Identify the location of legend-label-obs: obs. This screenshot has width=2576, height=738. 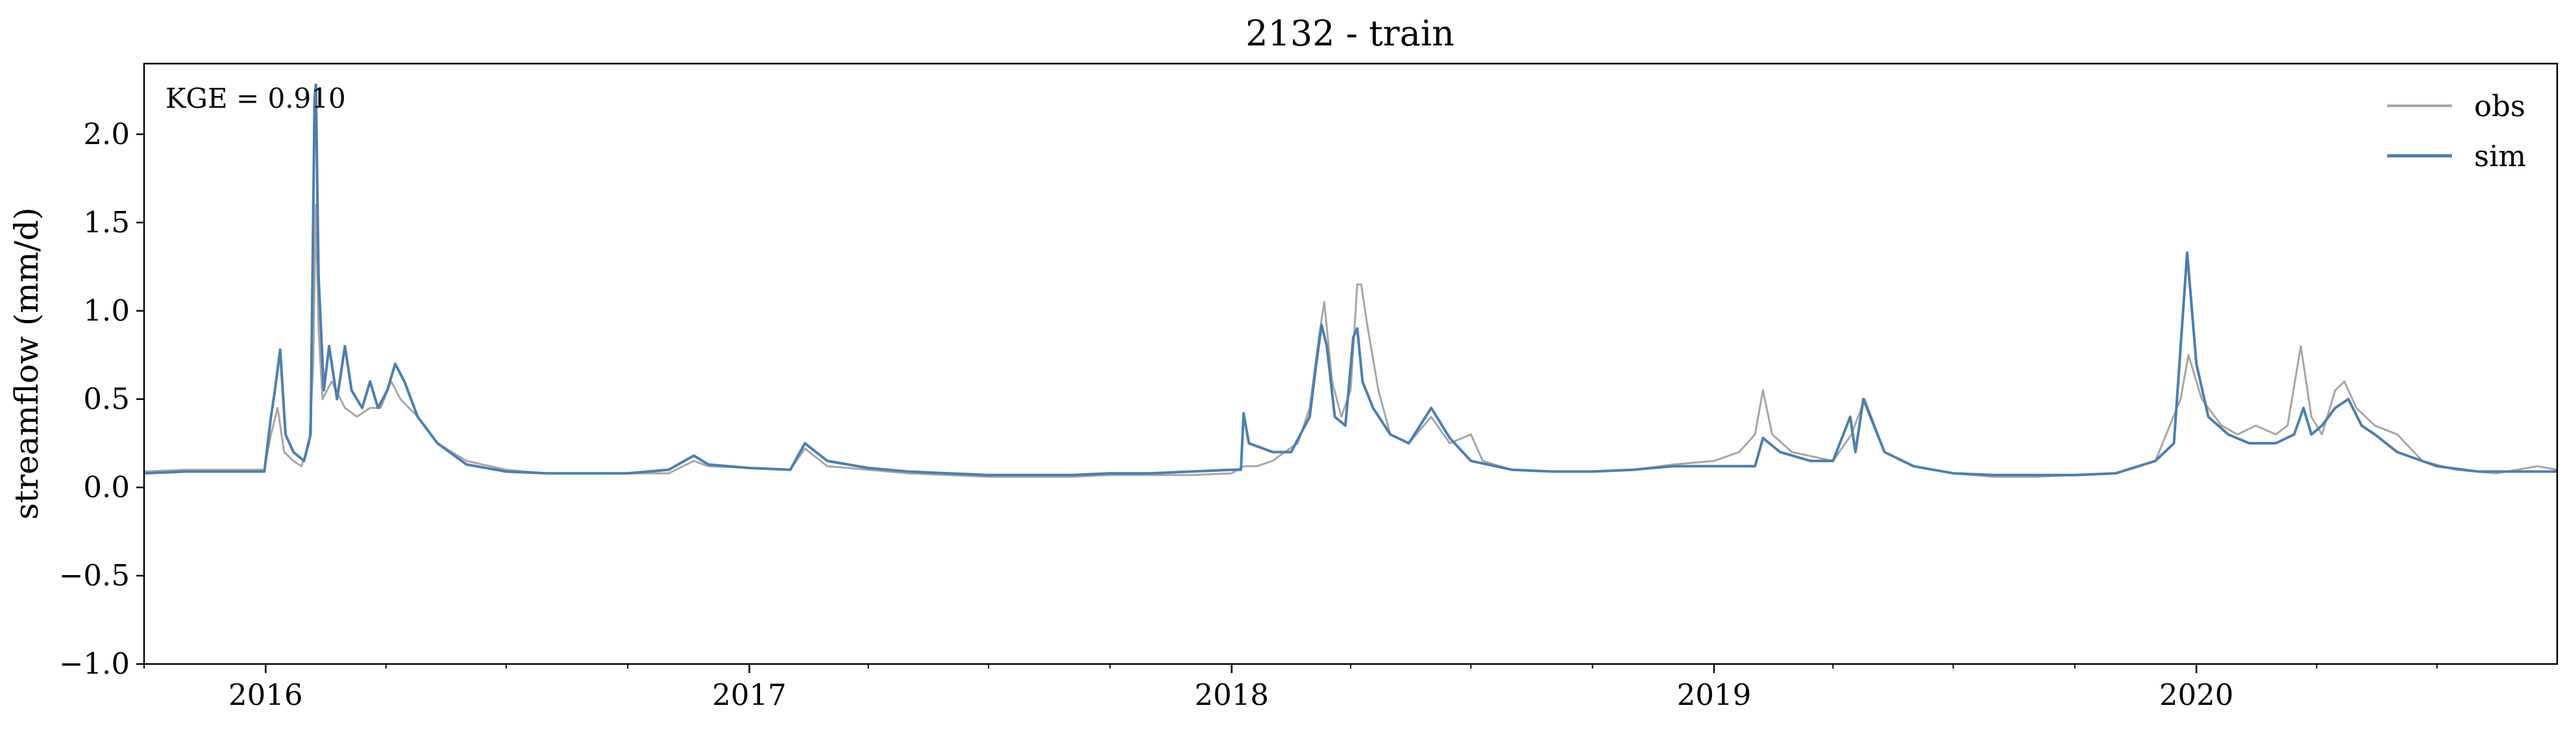
(2499, 106).